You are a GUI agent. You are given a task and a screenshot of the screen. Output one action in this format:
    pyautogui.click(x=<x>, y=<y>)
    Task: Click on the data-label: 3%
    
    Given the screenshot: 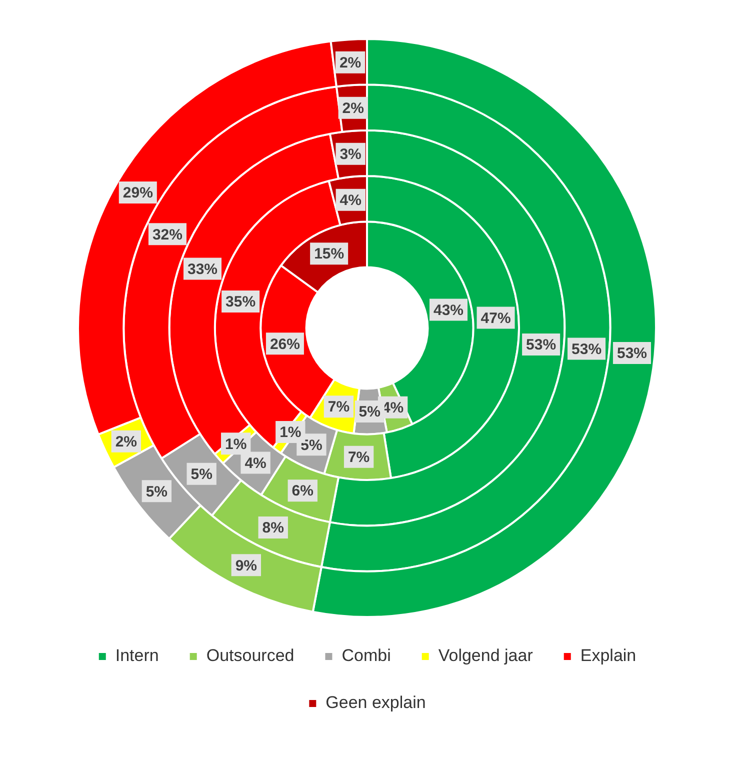 What is the action you would take?
    pyautogui.click(x=351, y=155)
    